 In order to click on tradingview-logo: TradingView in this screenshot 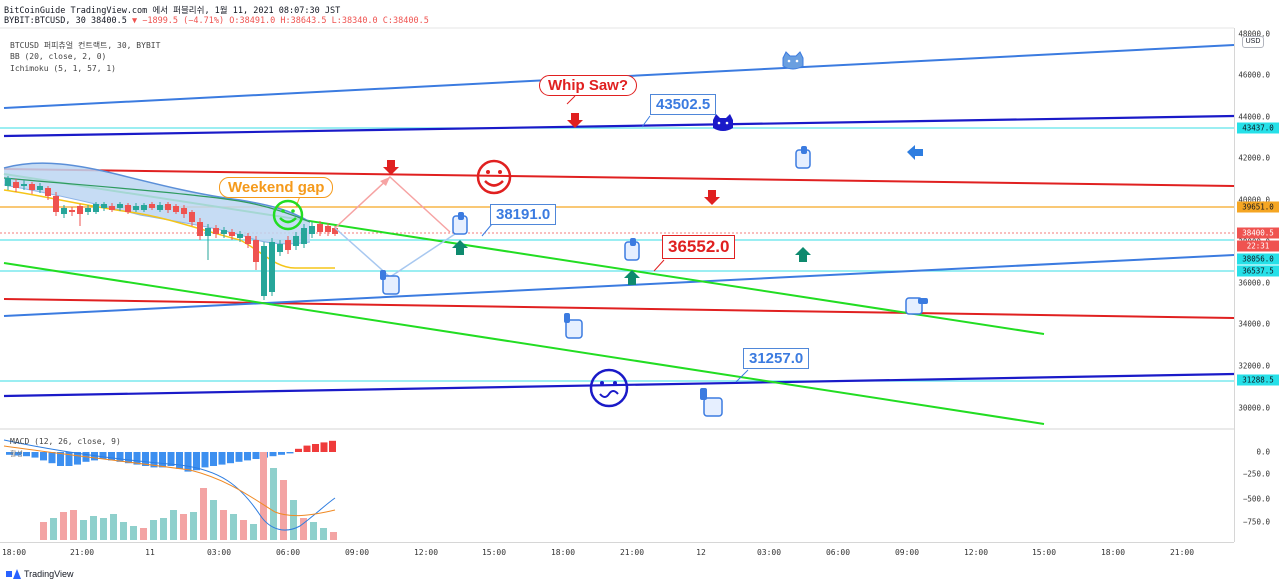, I will do `click(40, 574)`.